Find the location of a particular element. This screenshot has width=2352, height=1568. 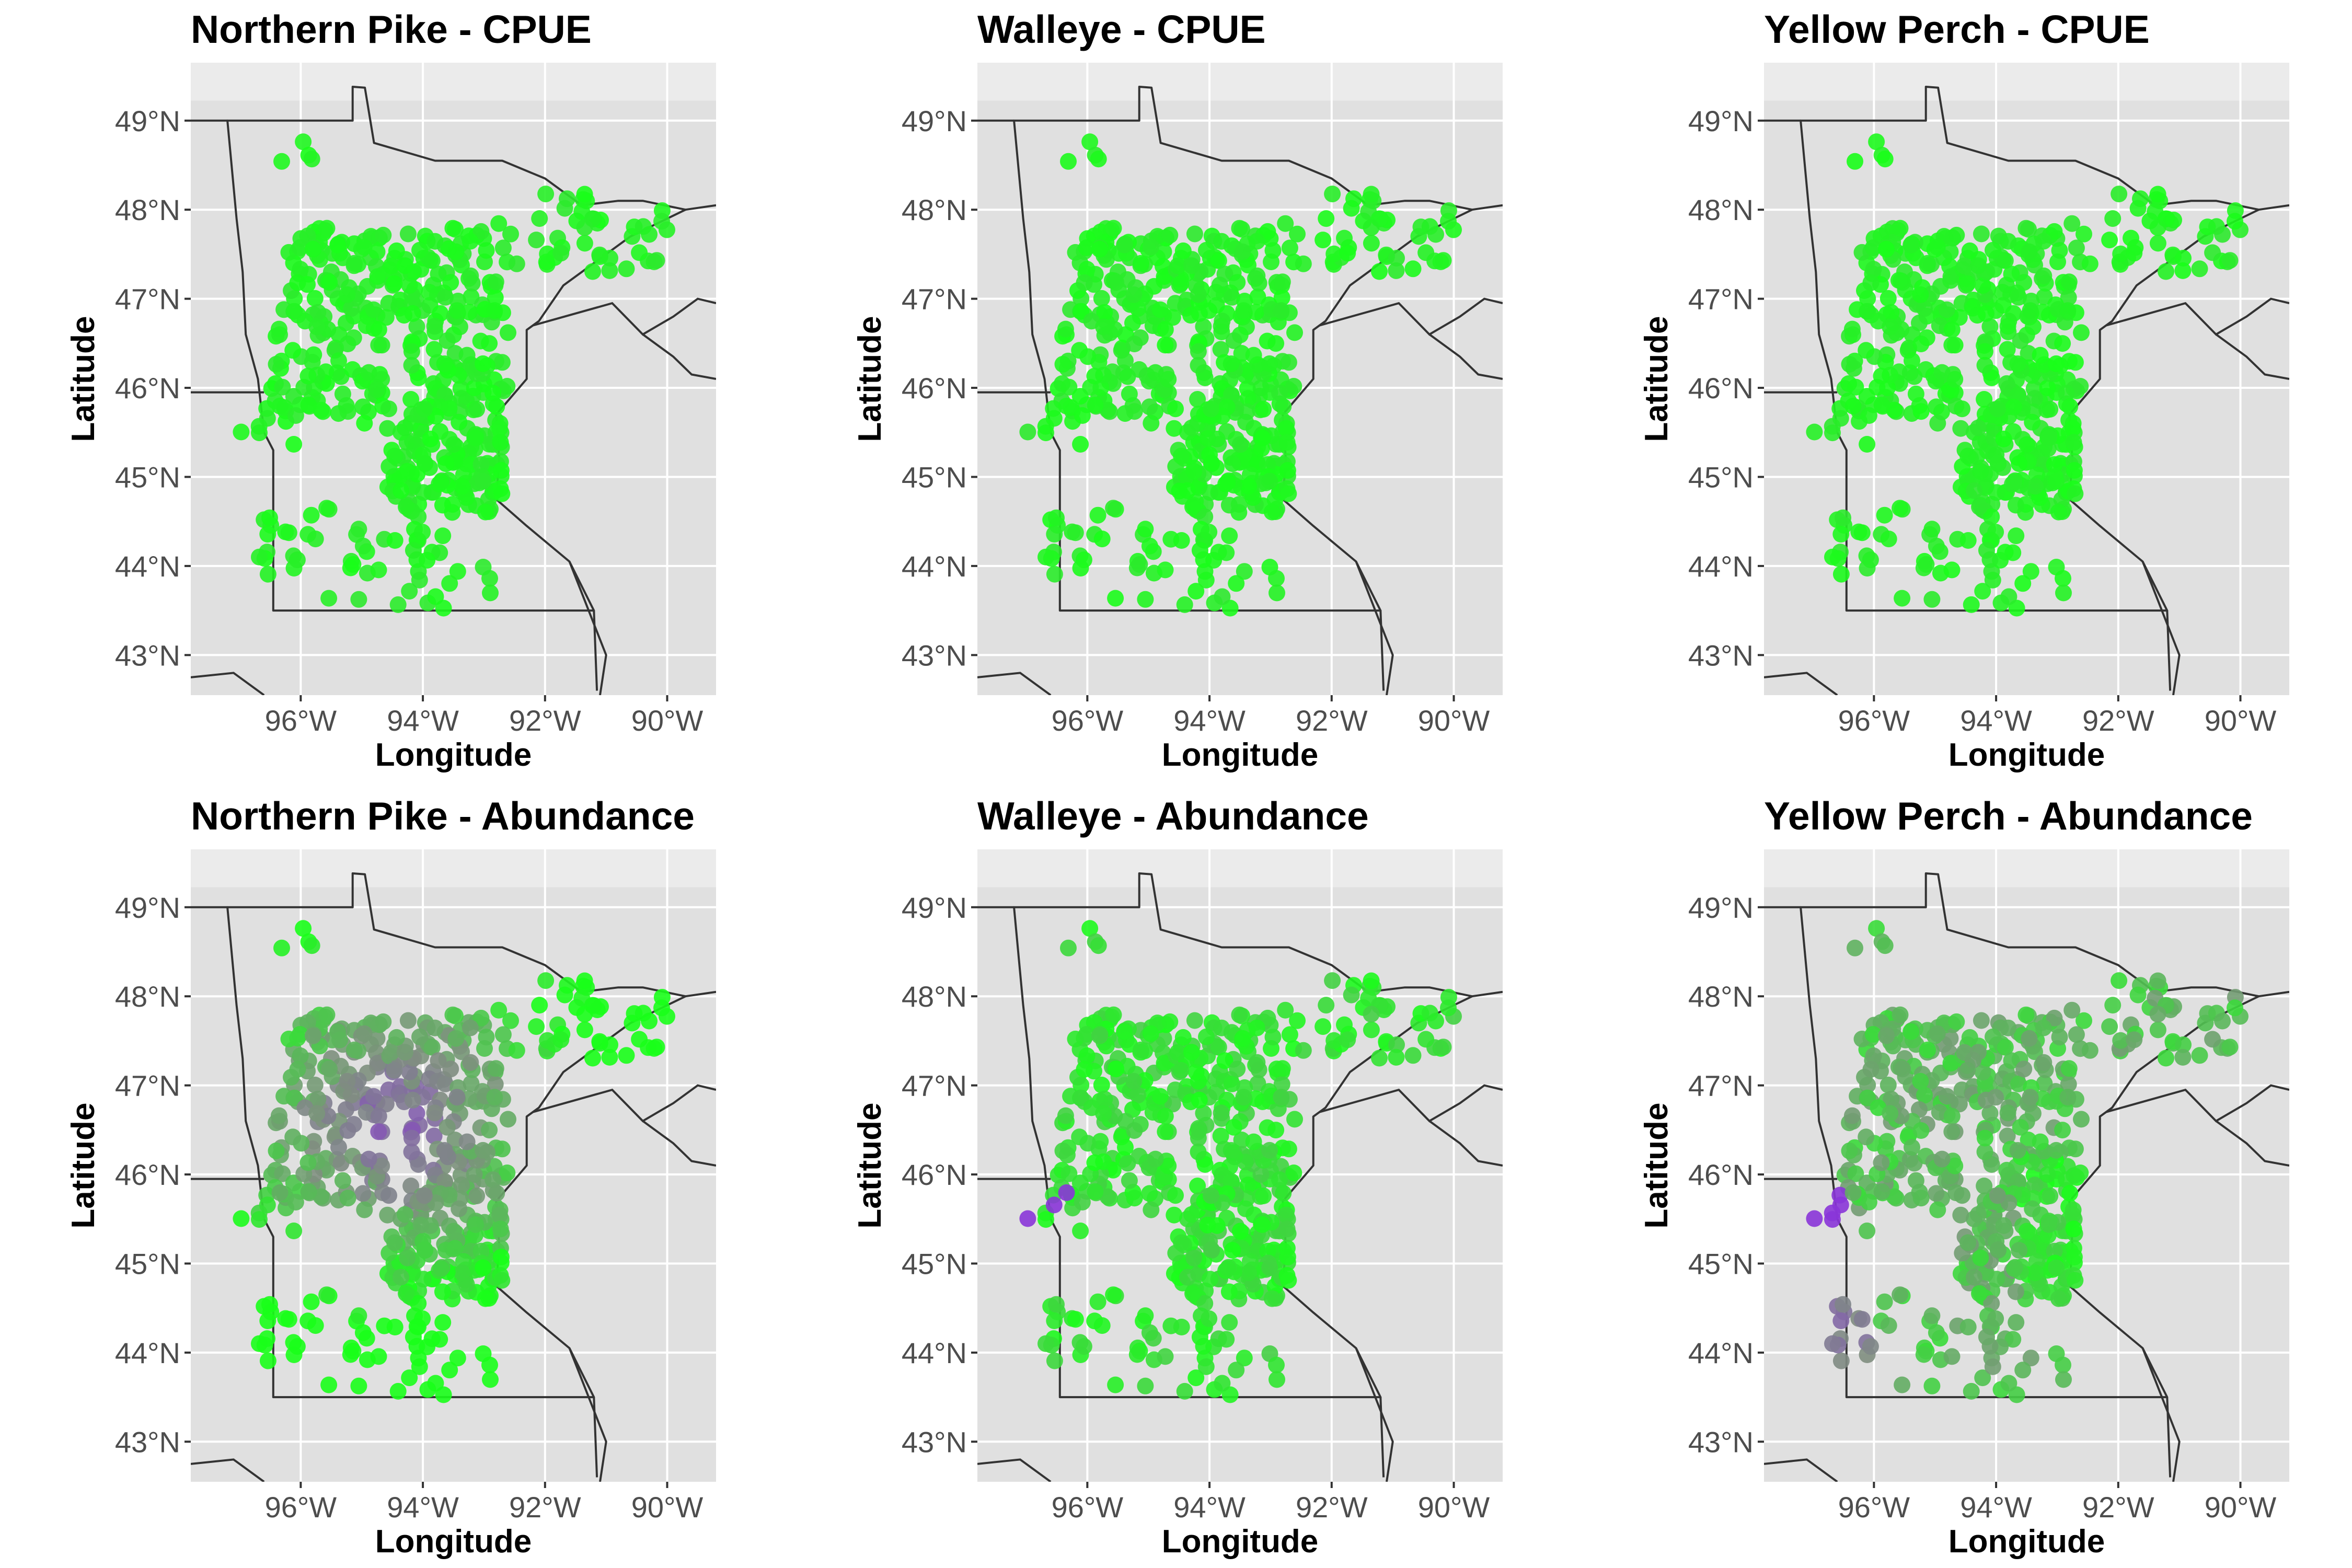

data-points is located at coordinates (454, 1161).